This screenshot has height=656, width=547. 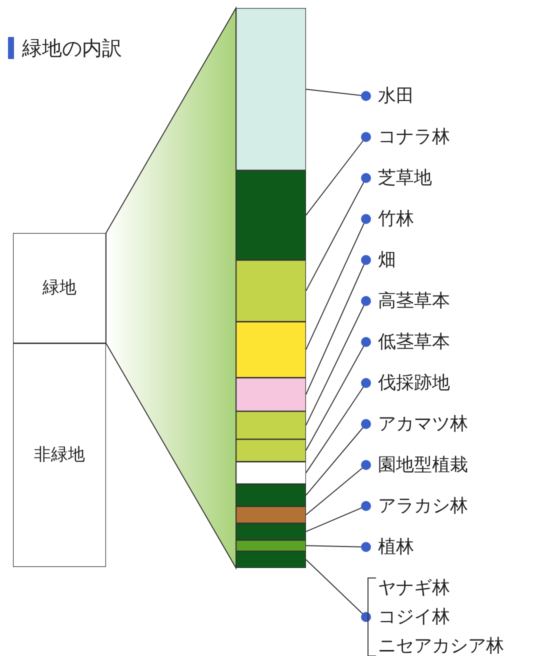 What do you see at coordinates (414, 617) in the screenshot?
I see `text: コジイ林` at bounding box center [414, 617].